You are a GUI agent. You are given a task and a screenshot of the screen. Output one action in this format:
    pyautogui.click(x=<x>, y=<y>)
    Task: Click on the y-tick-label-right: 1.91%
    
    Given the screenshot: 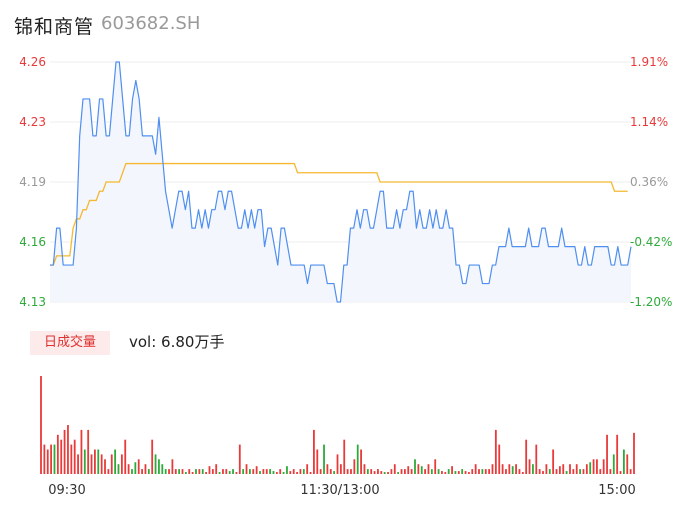 What is the action you would take?
    pyautogui.click(x=649, y=62)
    